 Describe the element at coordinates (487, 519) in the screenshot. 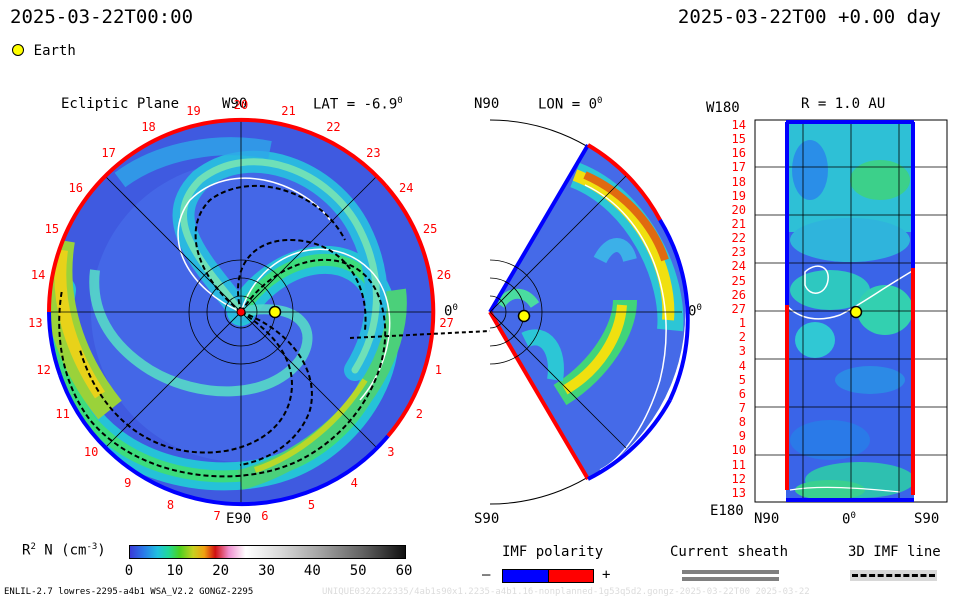

I see `meridional-bottom-label: S90` at that location.